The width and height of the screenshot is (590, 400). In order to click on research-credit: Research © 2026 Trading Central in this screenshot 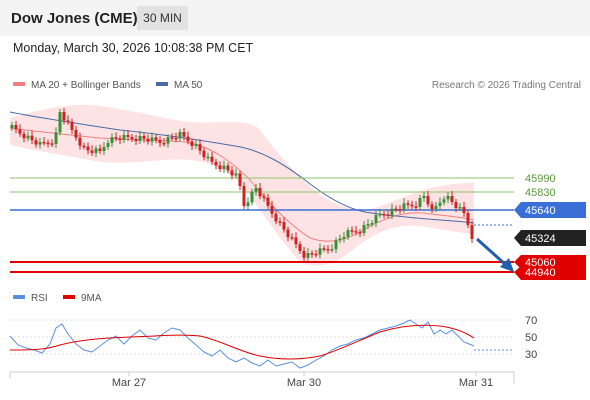, I will do `click(506, 85)`.